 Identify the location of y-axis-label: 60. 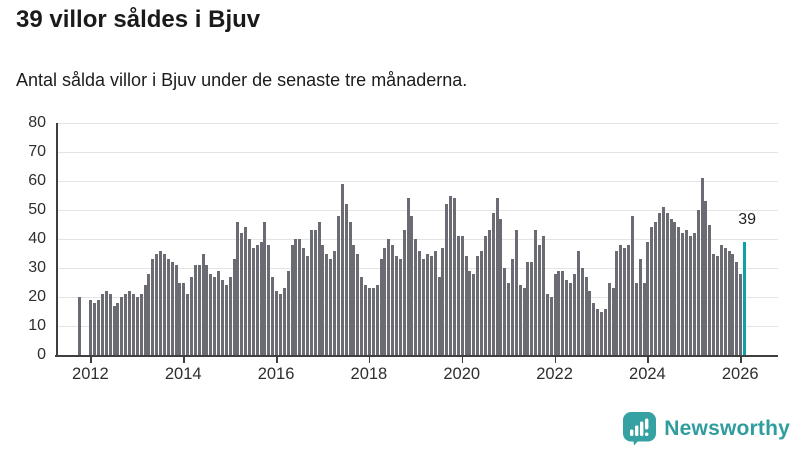
(37, 180).